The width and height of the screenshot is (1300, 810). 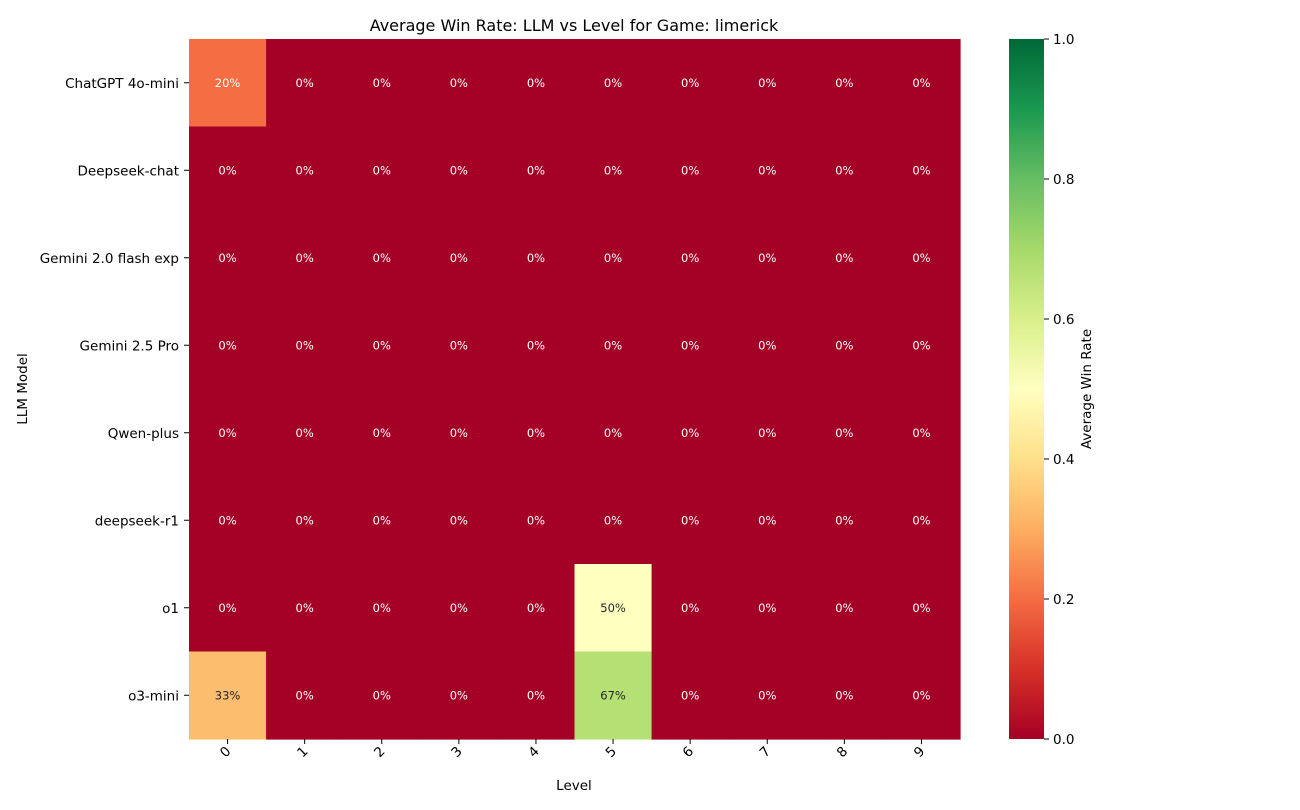 I want to click on colorbar-label: Average Win Rate, so click(x=1087, y=389).